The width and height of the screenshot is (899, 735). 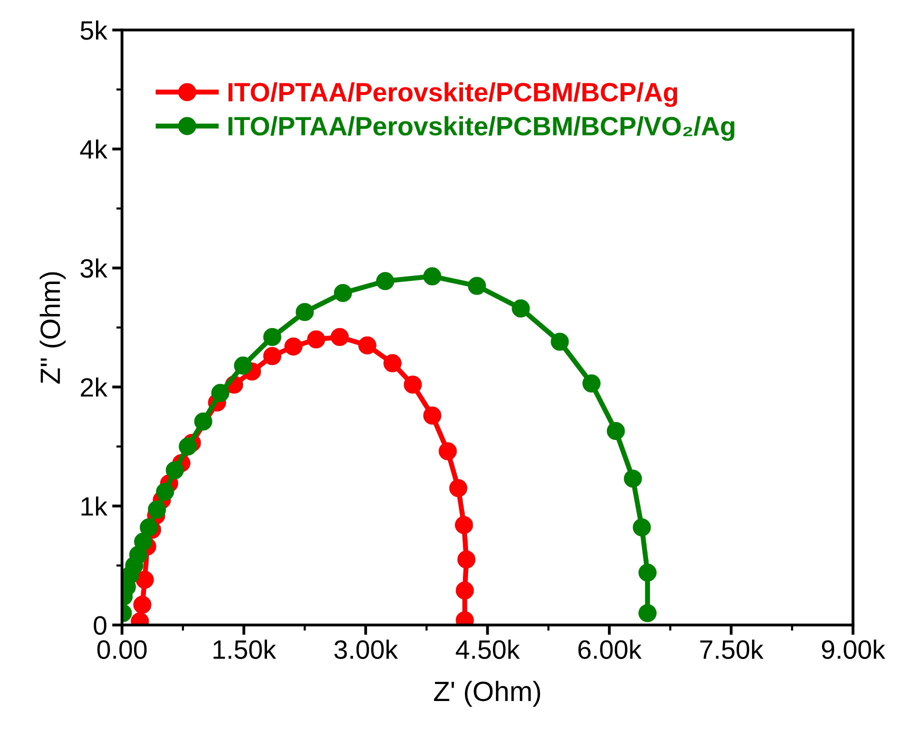 What do you see at coordinates (95, 506) in the screenshot?
I see `y-tick-label: 1k` at bounding box center [95, 506].